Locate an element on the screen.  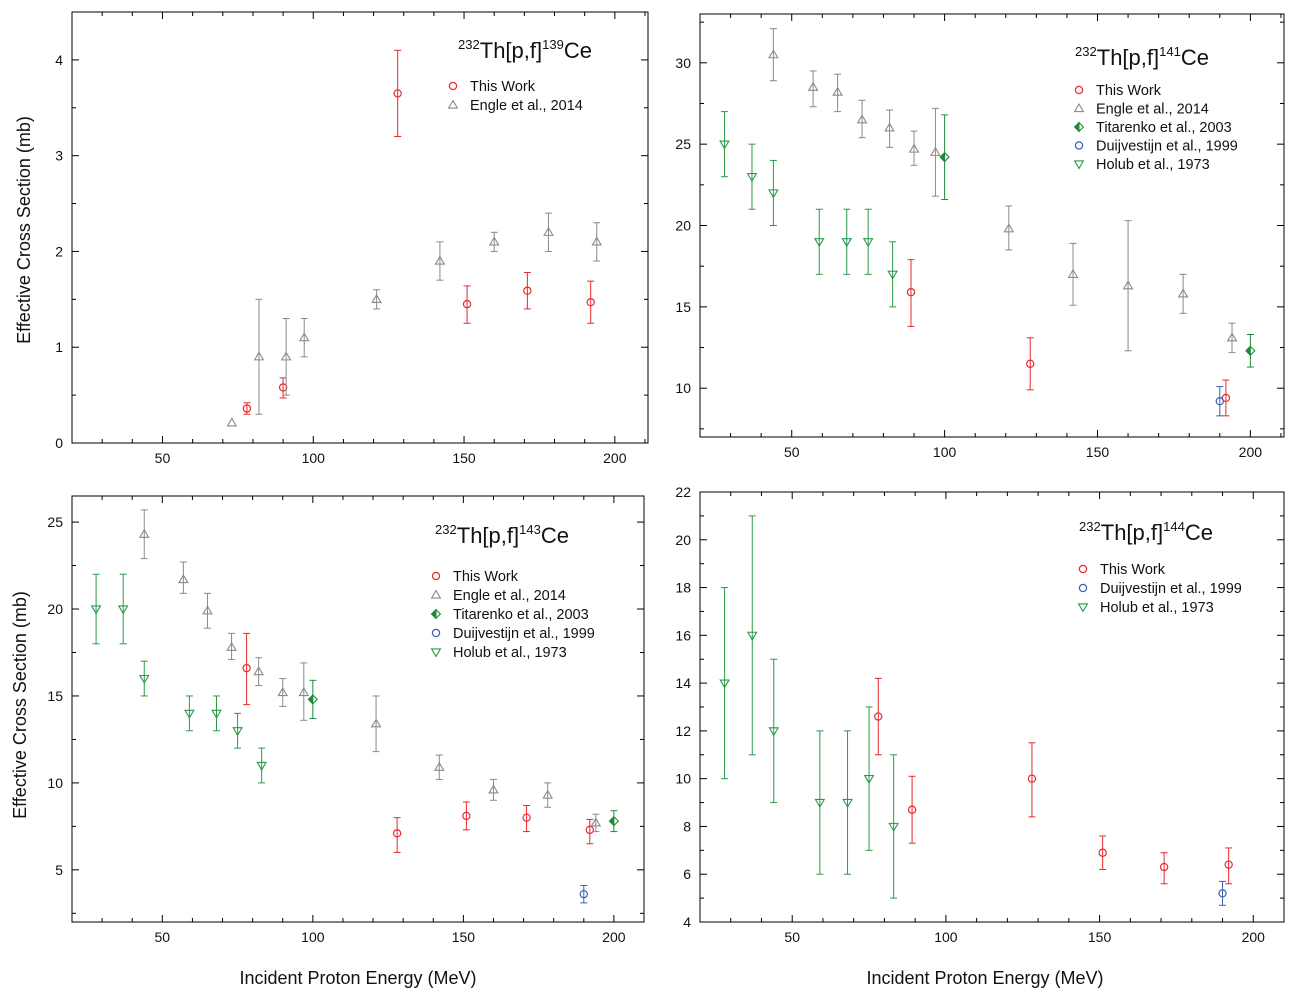
y-tick-label: 14 is located at coordinates (683, 683).